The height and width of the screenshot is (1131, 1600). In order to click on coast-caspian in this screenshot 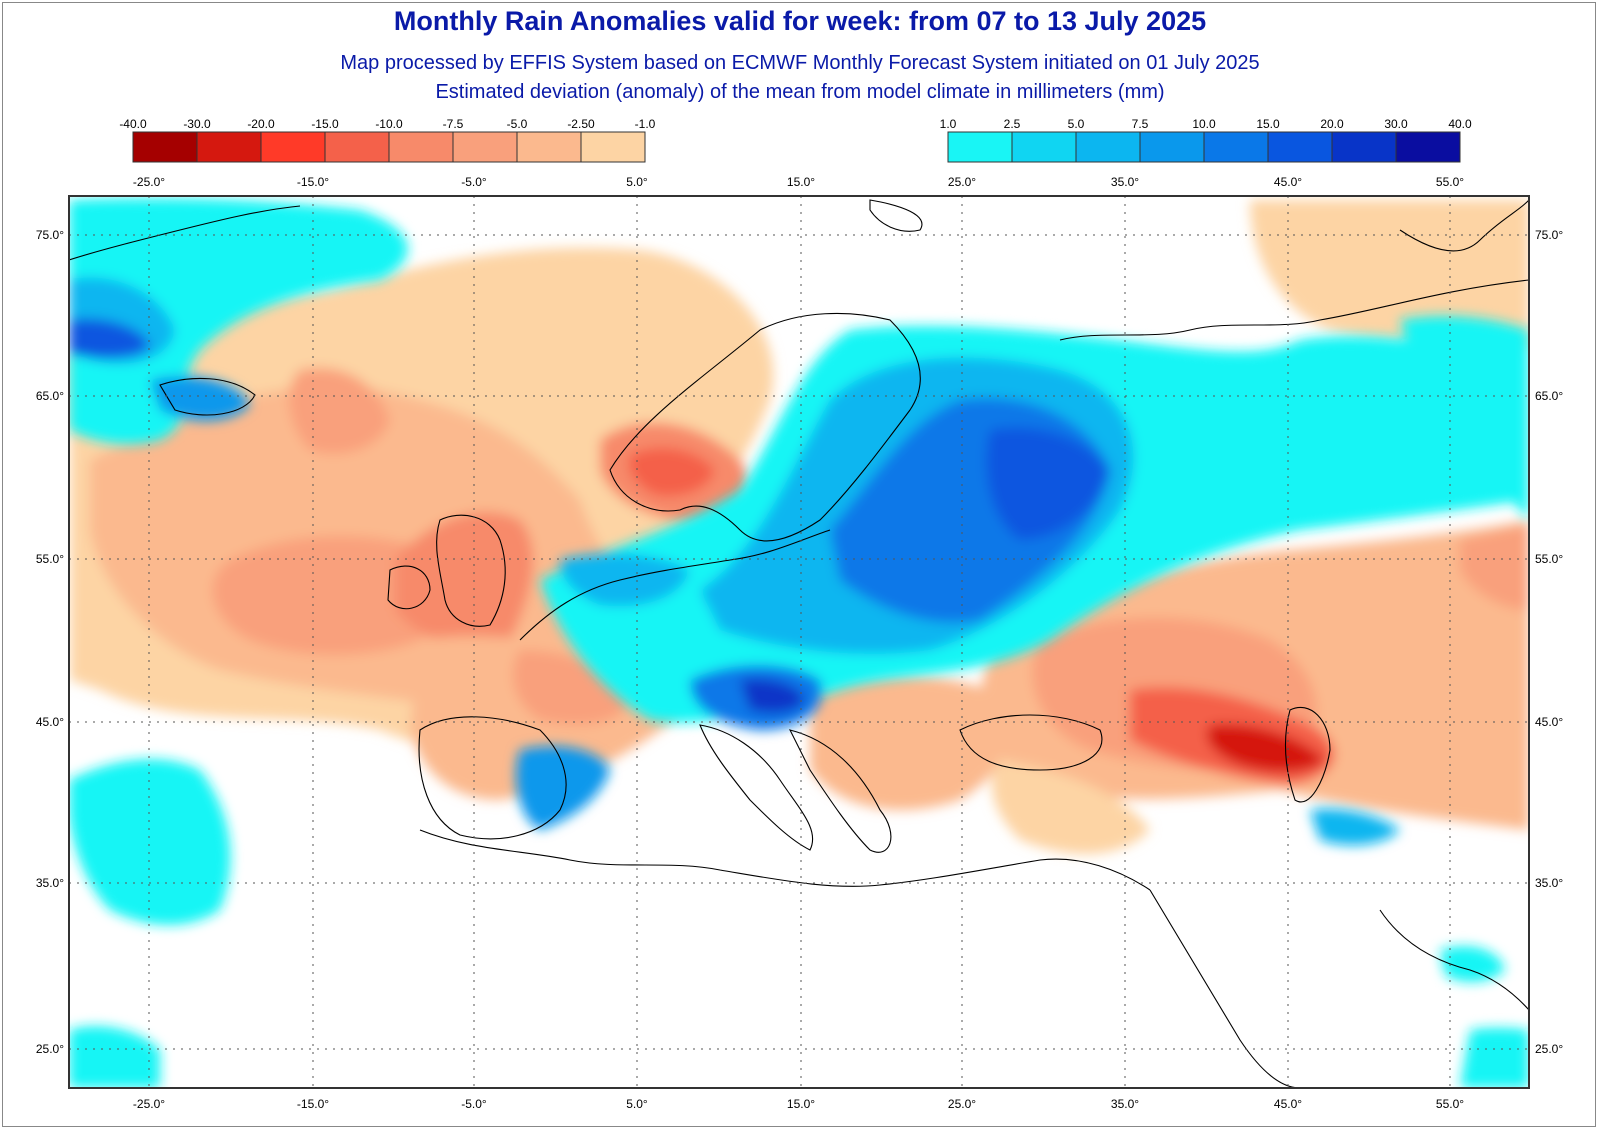, I will do `click(1307, 755)`.